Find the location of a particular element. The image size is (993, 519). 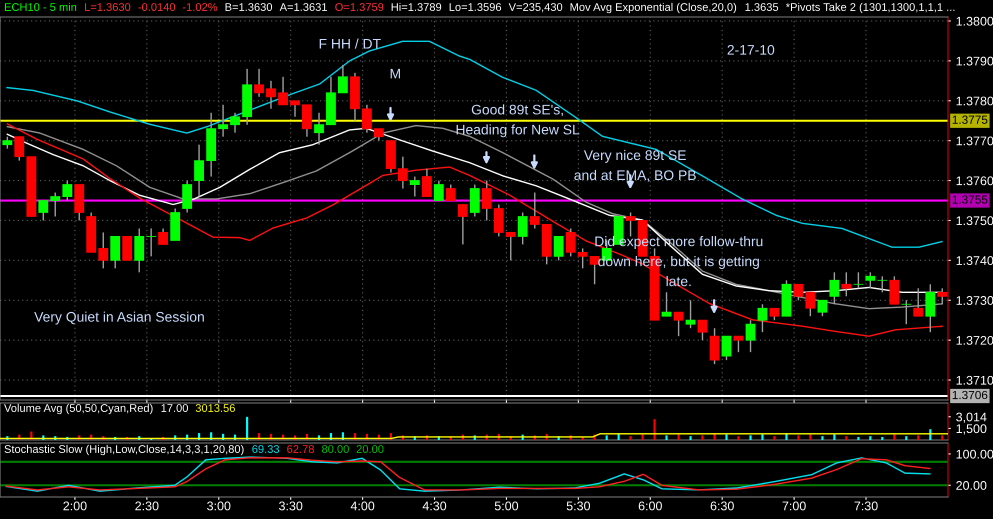

y-tick-label: 1.3720 is located at coordinates (974, 340).